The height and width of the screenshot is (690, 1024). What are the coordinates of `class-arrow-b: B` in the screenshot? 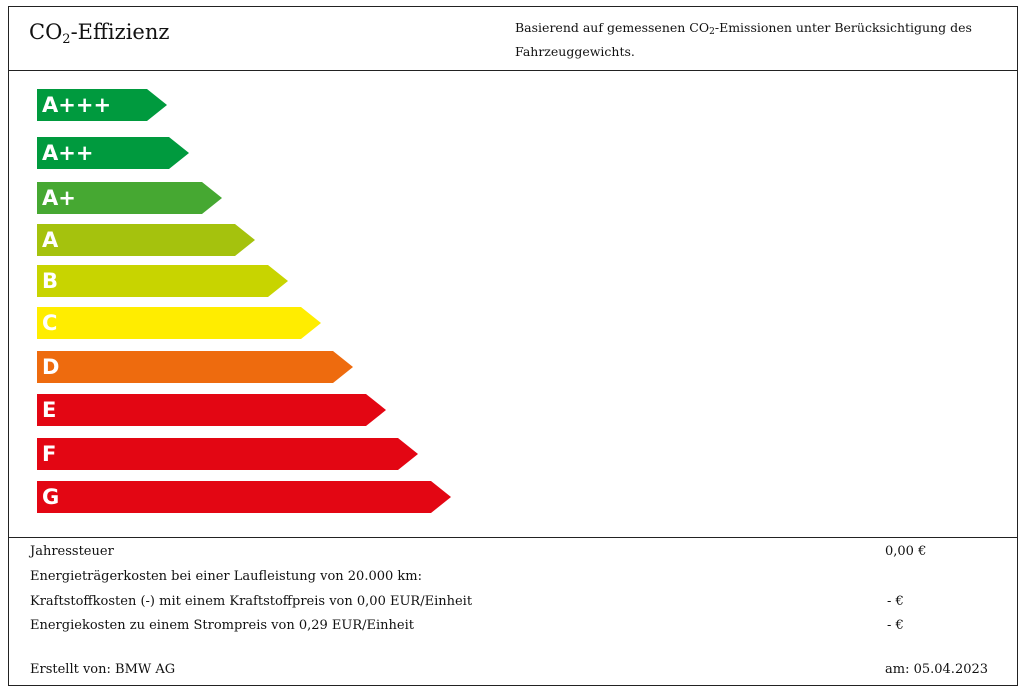 It's located at (162, 281).